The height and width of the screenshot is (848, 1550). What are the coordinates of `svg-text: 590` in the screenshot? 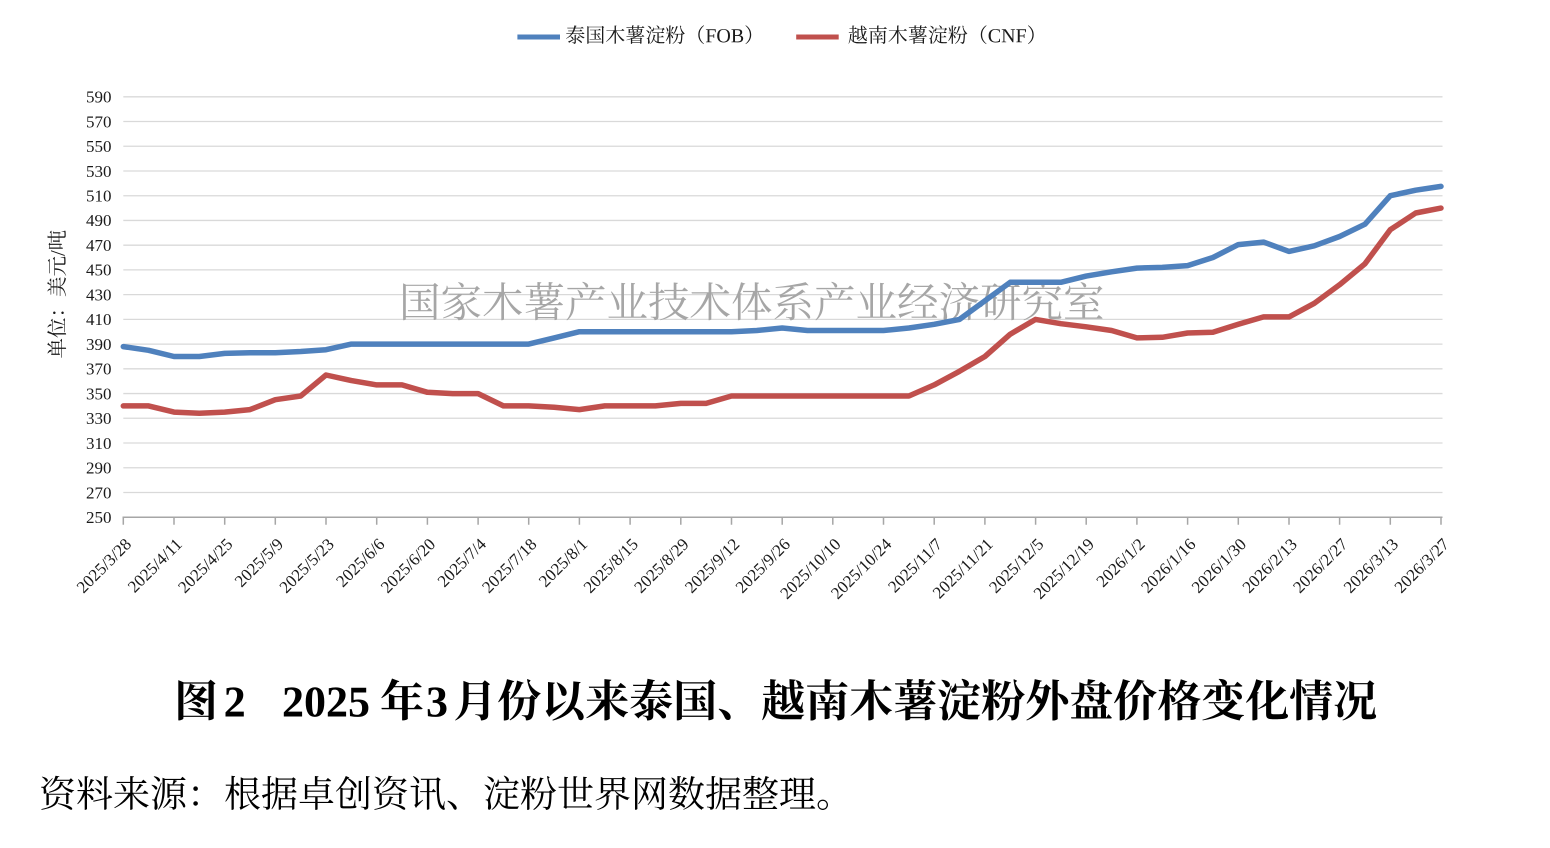 It's located at (99, 97).